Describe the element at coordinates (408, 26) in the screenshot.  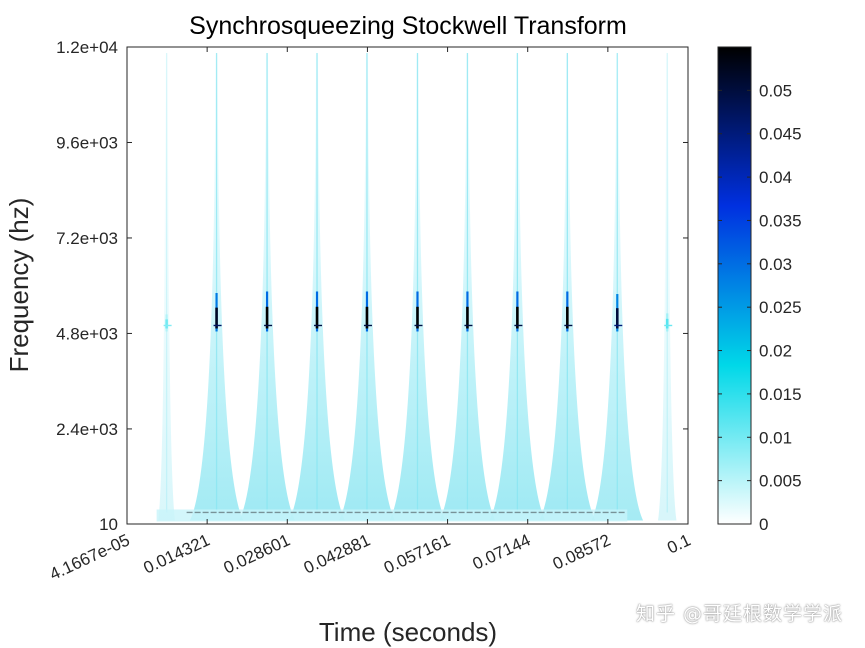
I see `chart-title: Synchrosqueezing Stockwell Transform` at that location.